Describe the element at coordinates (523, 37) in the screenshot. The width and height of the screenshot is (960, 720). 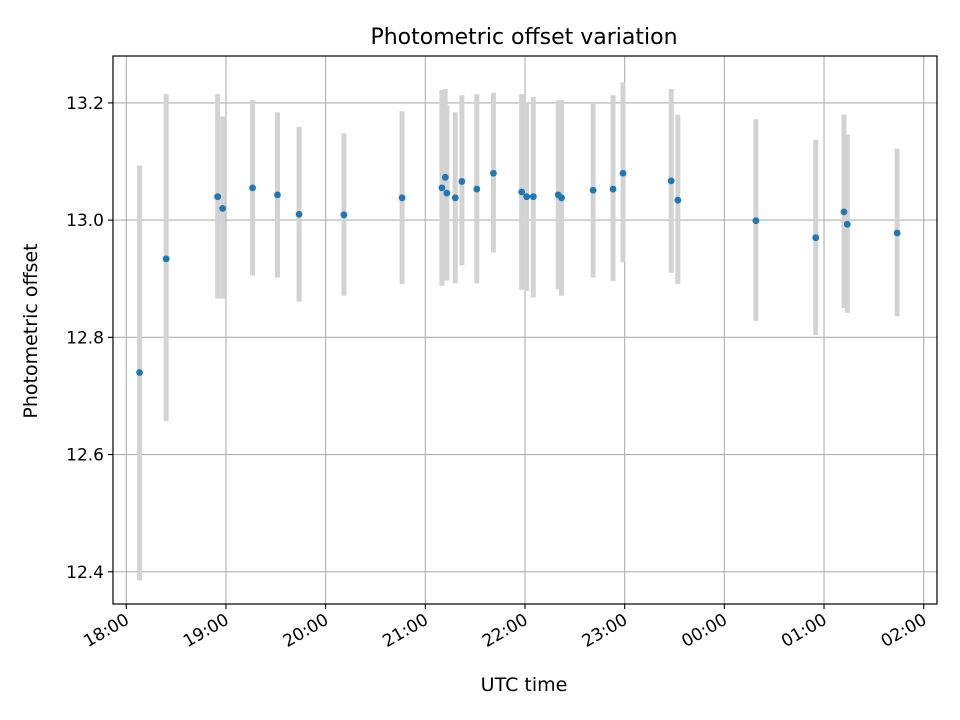
I see `chart-title: Photometric offset variation` at that location.